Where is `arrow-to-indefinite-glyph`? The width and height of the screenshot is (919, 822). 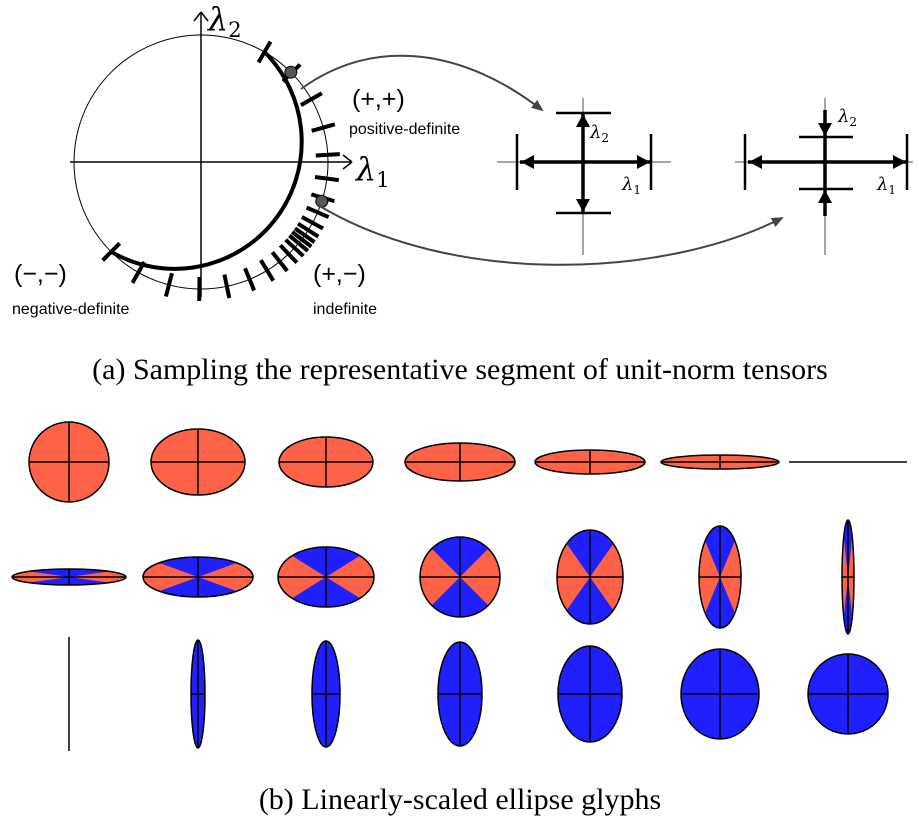
arrow-to-indefinite-glyph is located at coordinates (550, 235).